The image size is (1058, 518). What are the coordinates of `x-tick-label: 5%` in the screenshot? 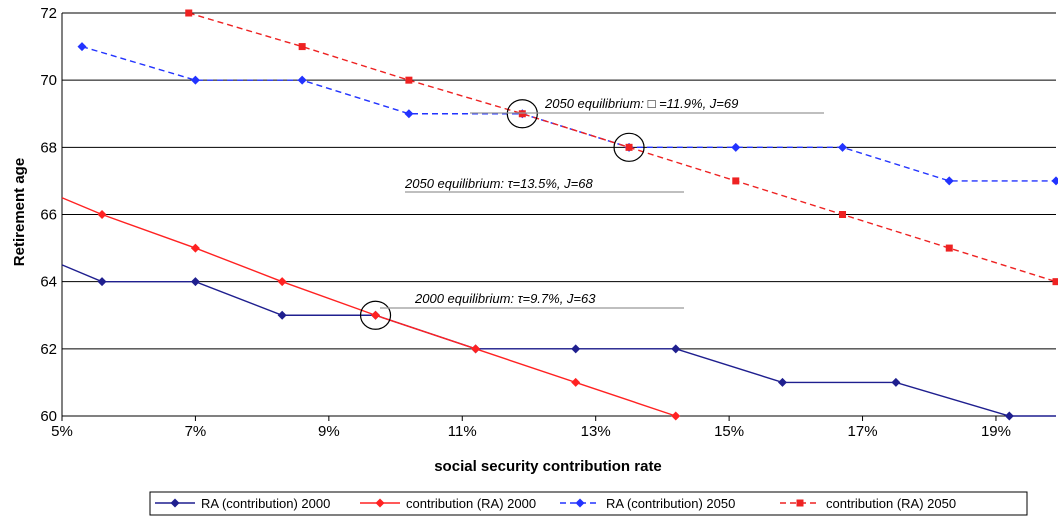 It's located at (62, 431).